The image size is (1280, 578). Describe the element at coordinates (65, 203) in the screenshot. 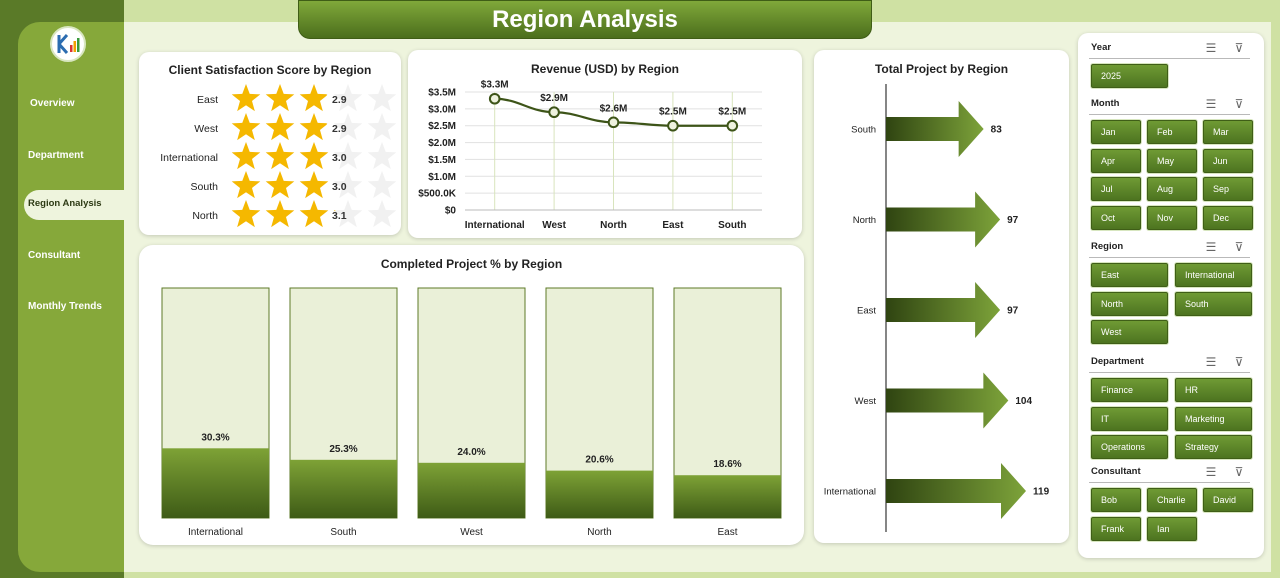

I see `nav-item-region-analysis: Region Analysis` at that location.